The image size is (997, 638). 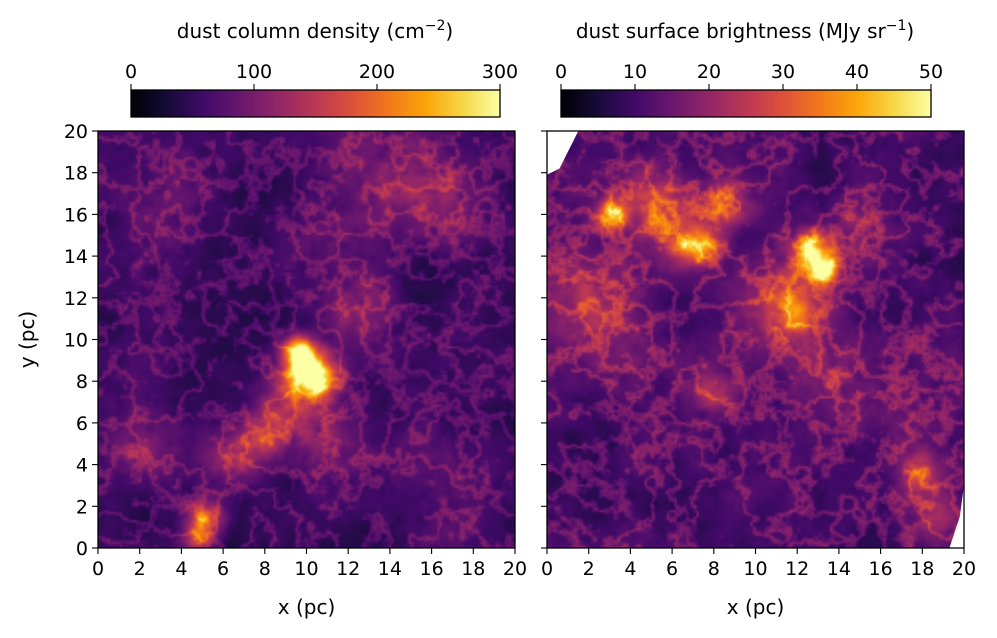 I want to click on y-tick-label: 8, so click(x=82, y=382).